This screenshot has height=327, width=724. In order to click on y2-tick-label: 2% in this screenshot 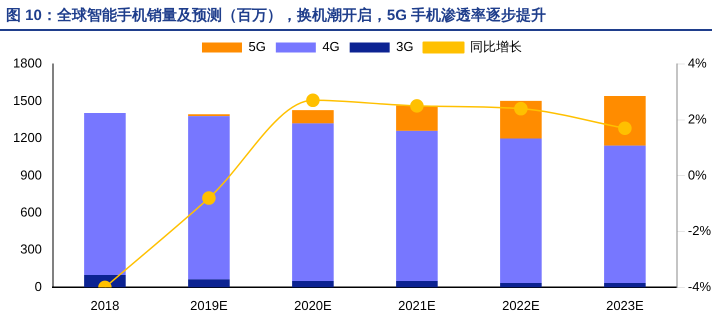, I will do `click(698, 118)`.